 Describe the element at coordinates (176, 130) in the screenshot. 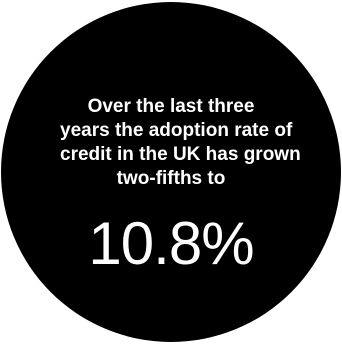

I see `statement-line: years the adoption rate of` at that location.